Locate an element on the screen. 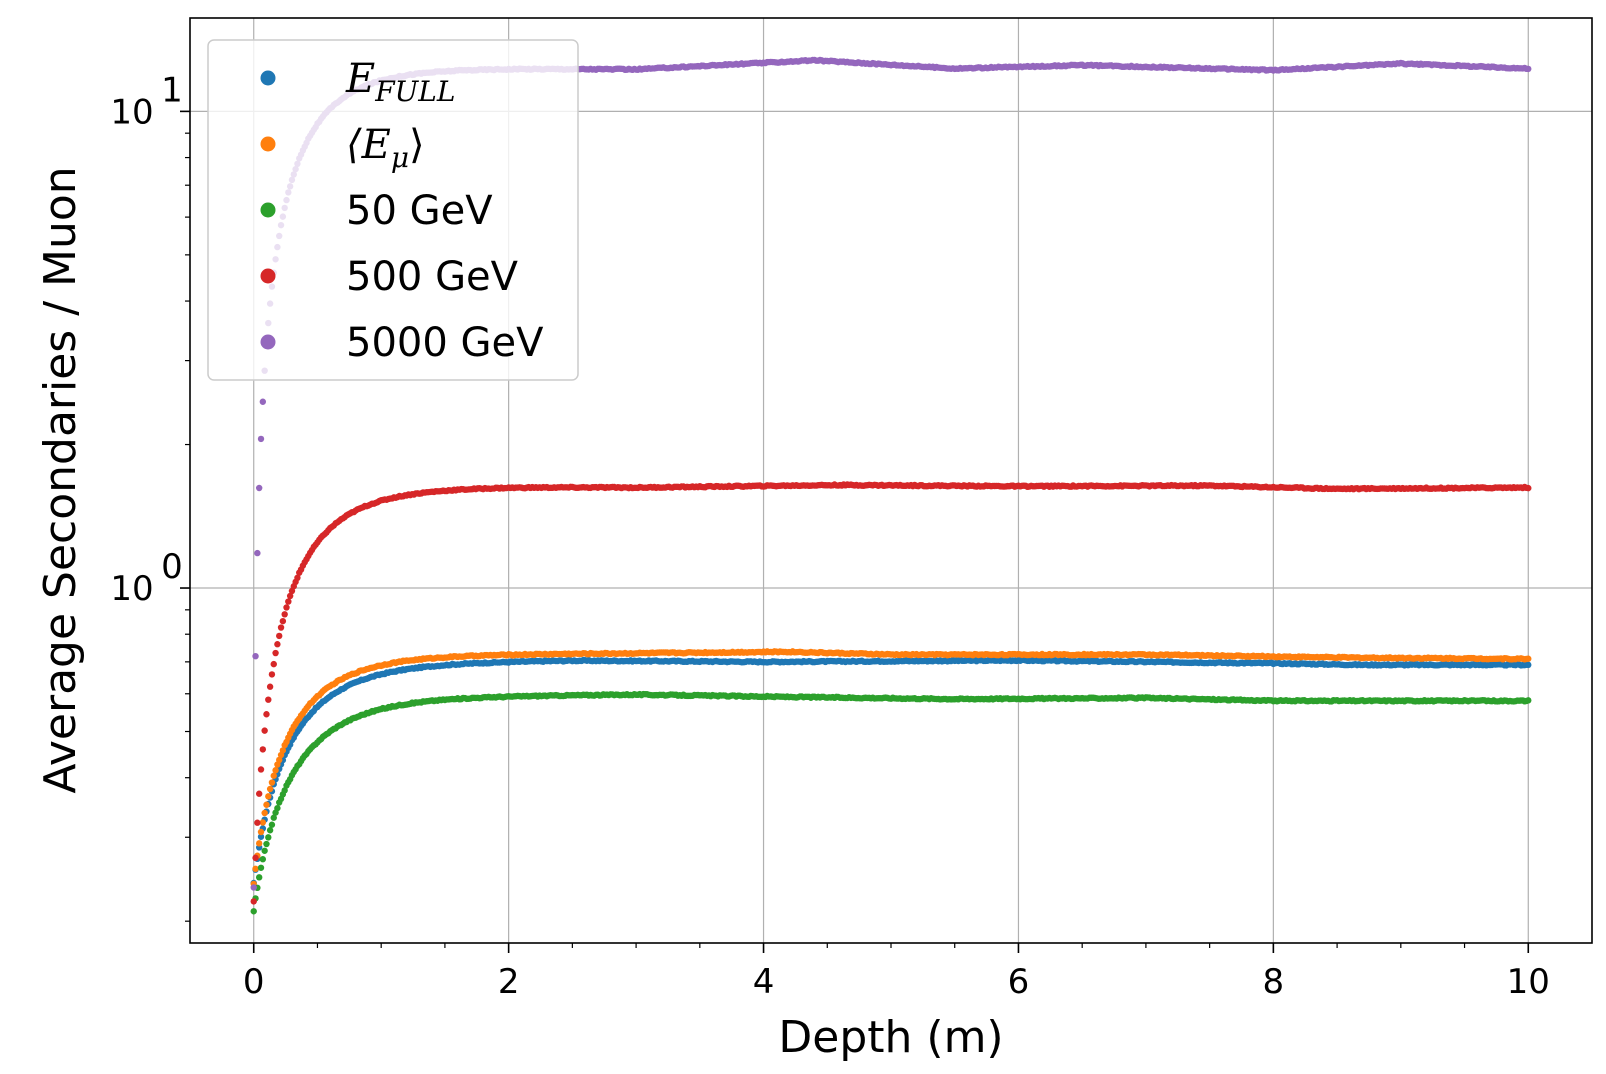 The image size is (1606, 1074). x-tick-label: 4 is located at coordinates (764, 982).